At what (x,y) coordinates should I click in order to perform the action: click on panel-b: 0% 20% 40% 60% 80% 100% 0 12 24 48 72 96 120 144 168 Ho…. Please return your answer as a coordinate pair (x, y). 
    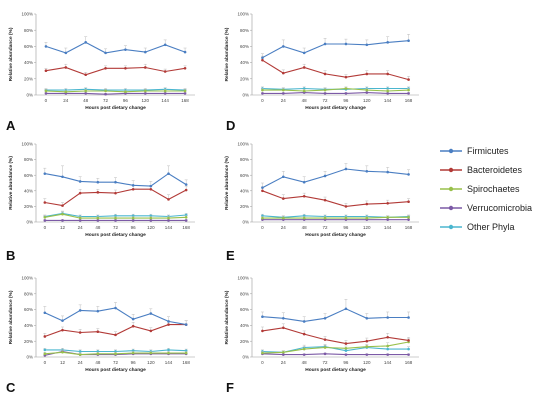
    Looking at the image, I should click on (100, 202).